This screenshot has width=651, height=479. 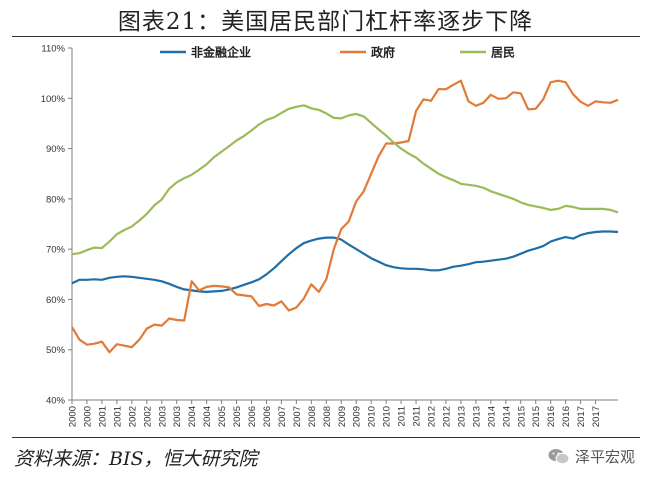 What do you see at coordinates (56, 350) in the screenshot?
I see `y-tick-label: 50%` at bounding box center [56, 350].